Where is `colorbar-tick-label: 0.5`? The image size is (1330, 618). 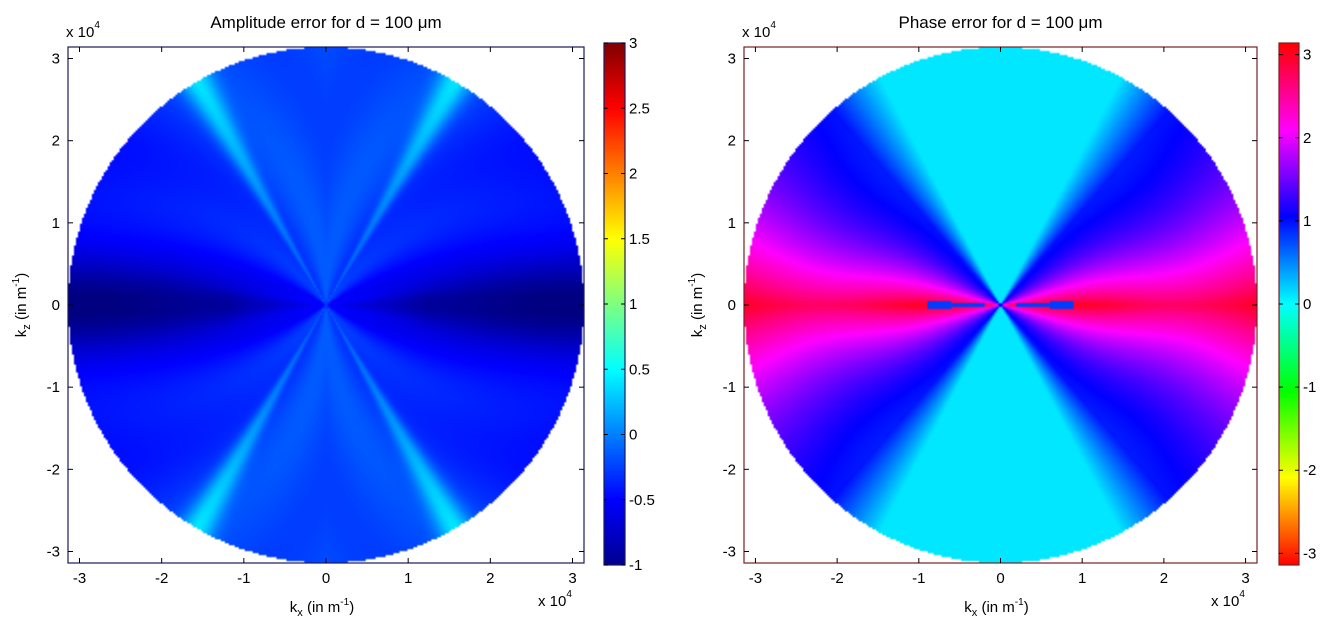
colorbar-tick-label: 0.5 is located at coordinates (639, 369).